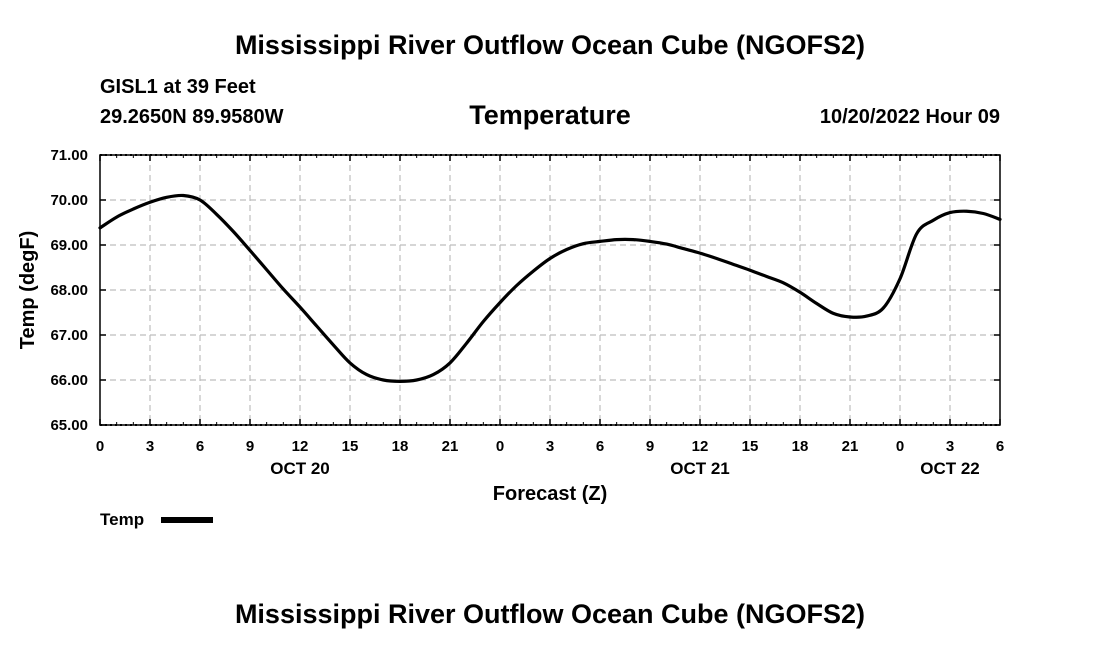 The width and height of the screenshot is (1100, 650). Describe the element at coordinates (69, 155) in the screenshot. I see `y-tick-label: 71.00` at that location.